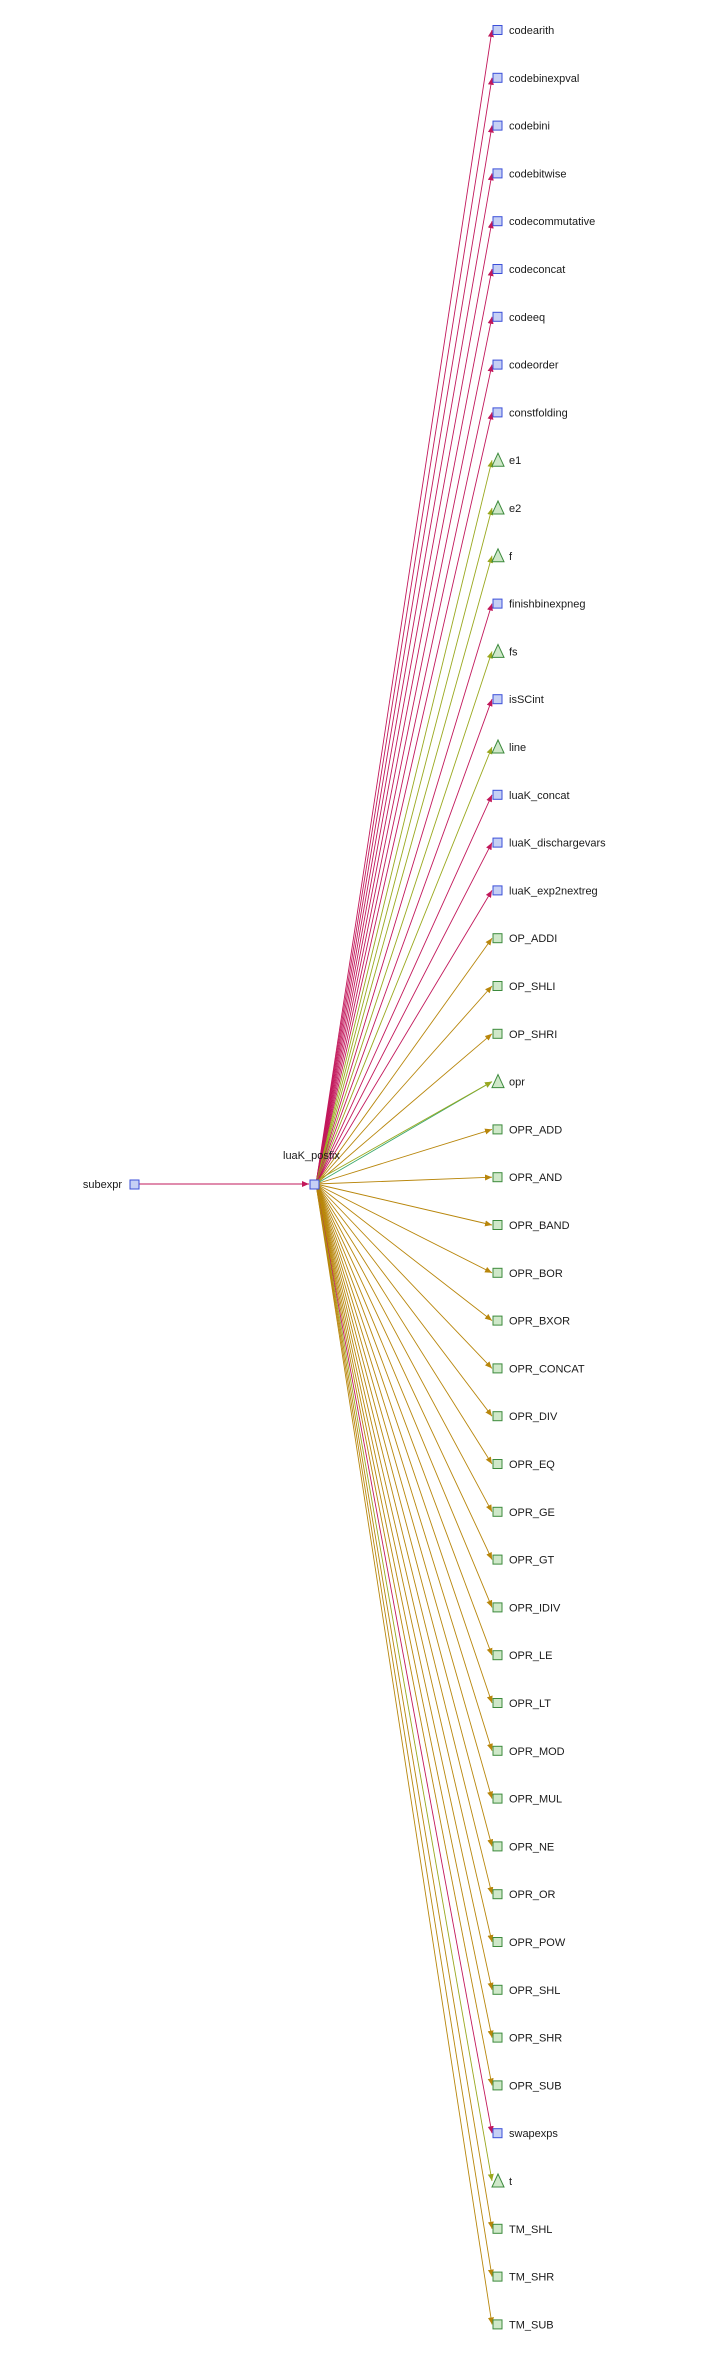 The image size is (720, 2368). I want to click on node-OPR_AND: OPR_AND, so click(527, 1178).